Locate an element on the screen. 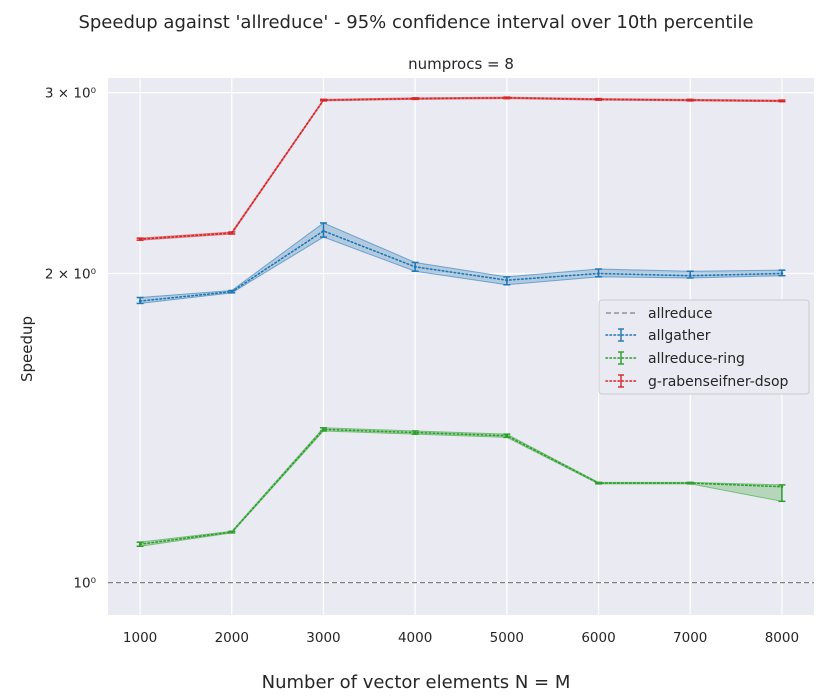  legend-box is located at coordinates (704, 347).